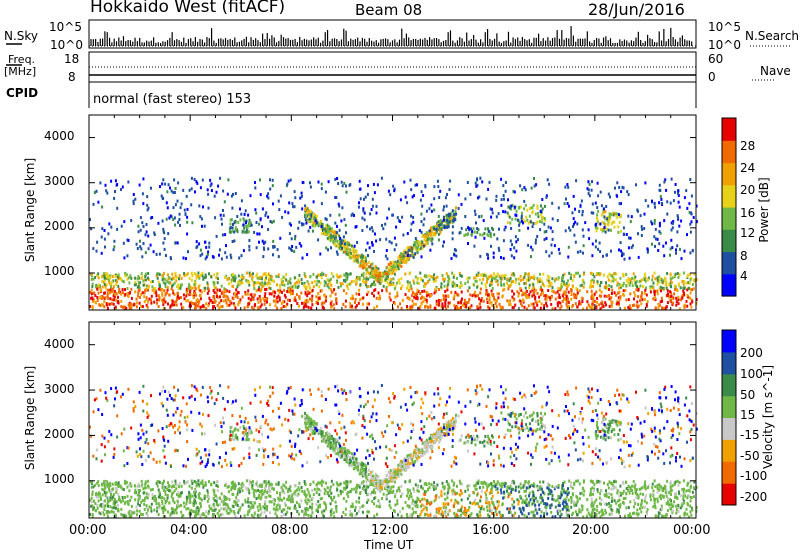  I want to click on p1-ytick-4000: 4000, so click(59, 136).